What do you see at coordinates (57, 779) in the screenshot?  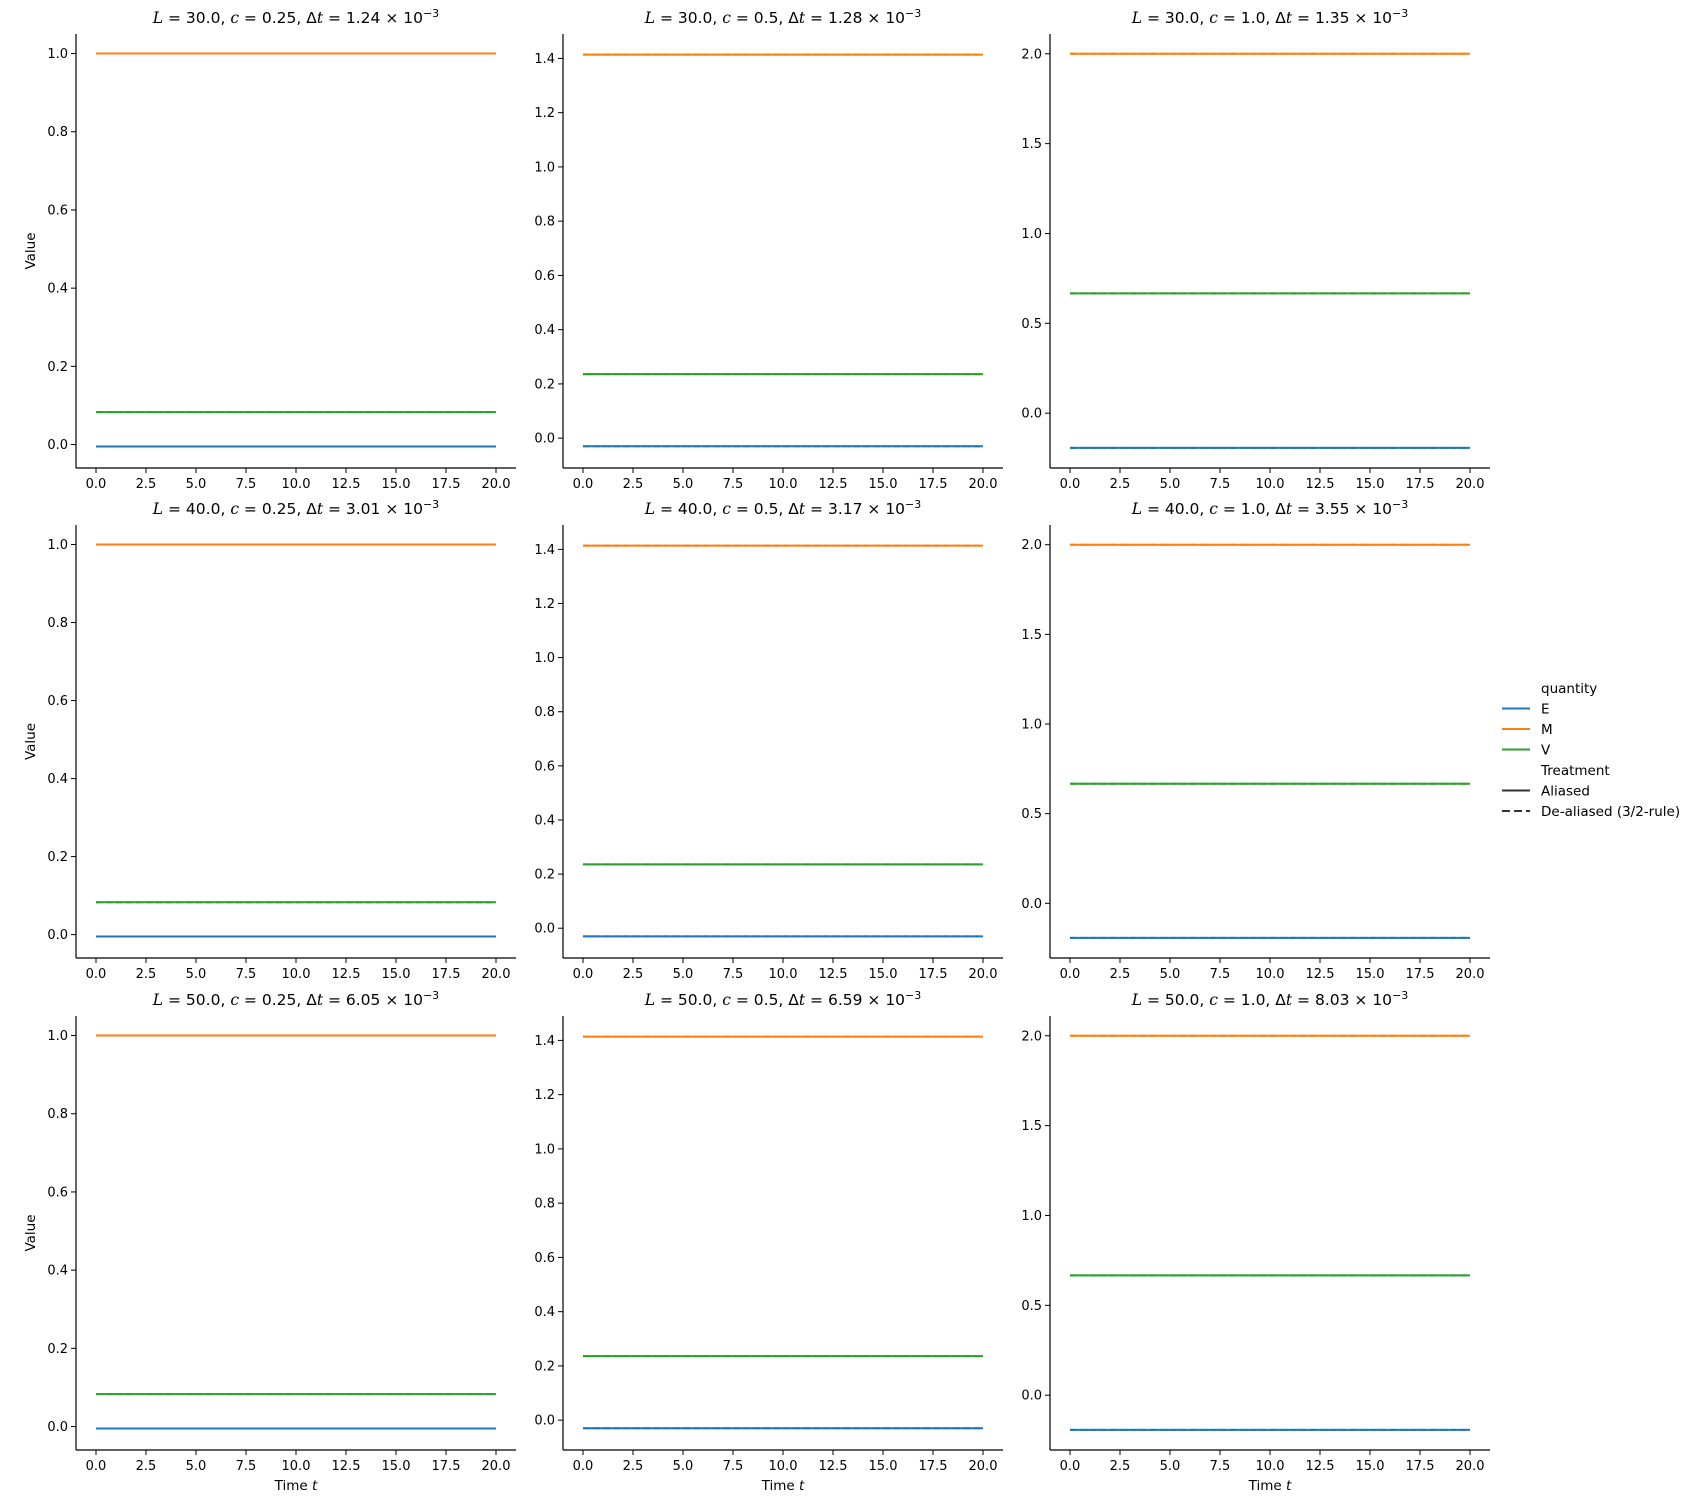 I see `y-tick-label: 0.4` at bounding box center [57, 779].